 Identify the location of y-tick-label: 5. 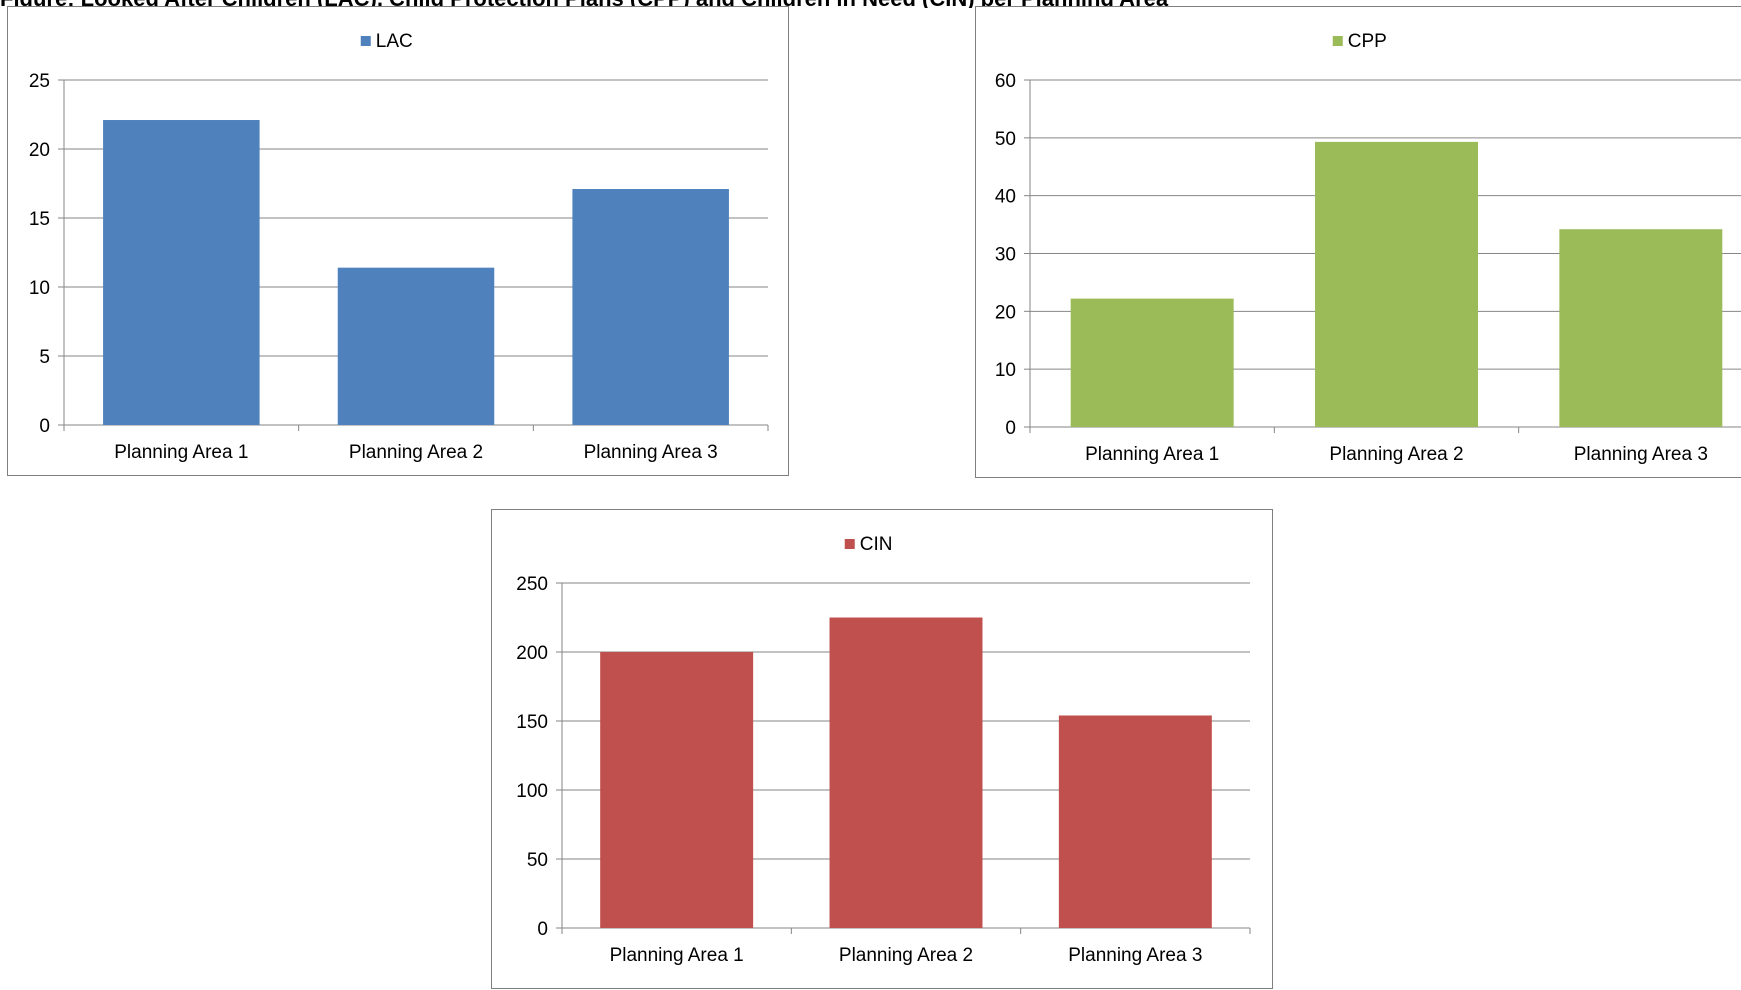
(44, 357).